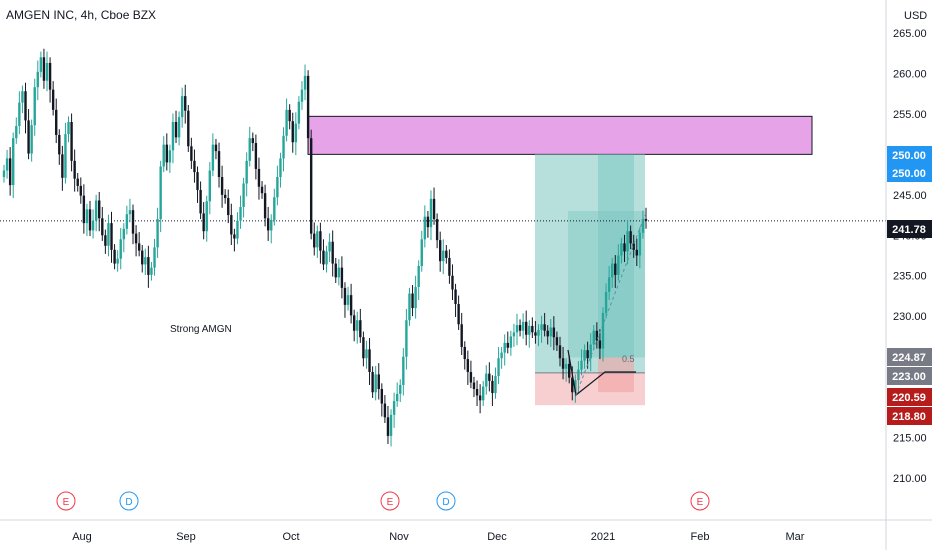 This screenshot has height=550, width=932. I want to click on y-tick-label: 230.00, so click(910, 317).